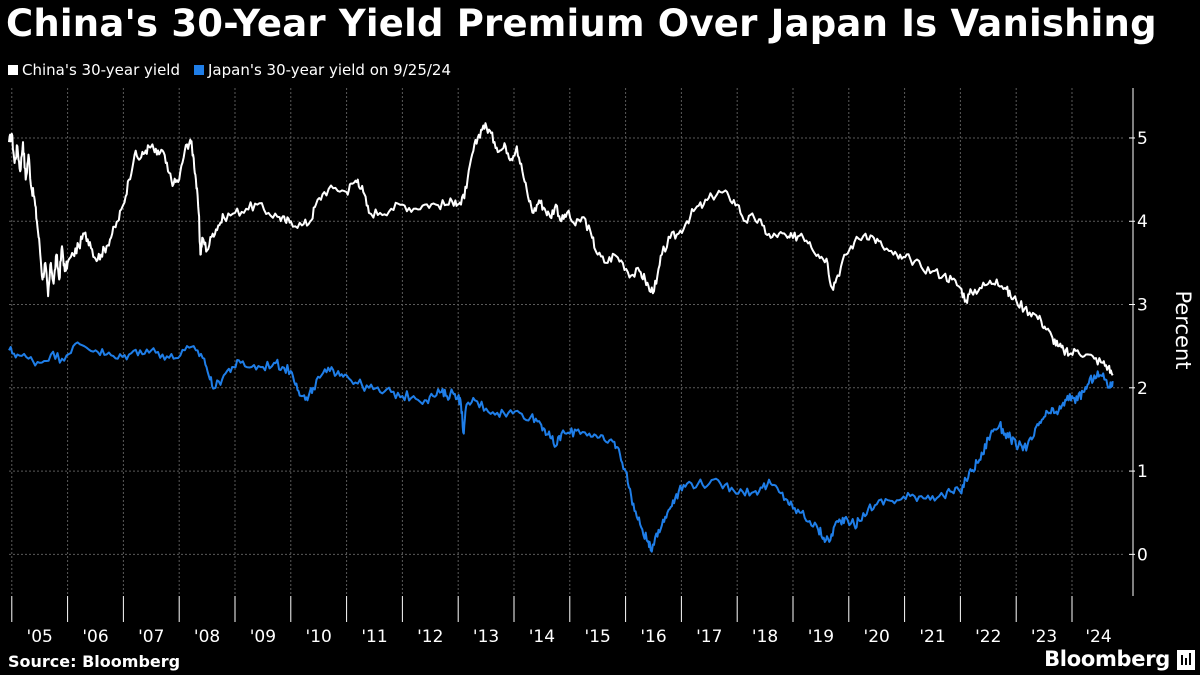  What do you see at coordinates (374, 637) in the screenshot?
I see `x-tick-label-11: '11` at bounding box center [374, 637].